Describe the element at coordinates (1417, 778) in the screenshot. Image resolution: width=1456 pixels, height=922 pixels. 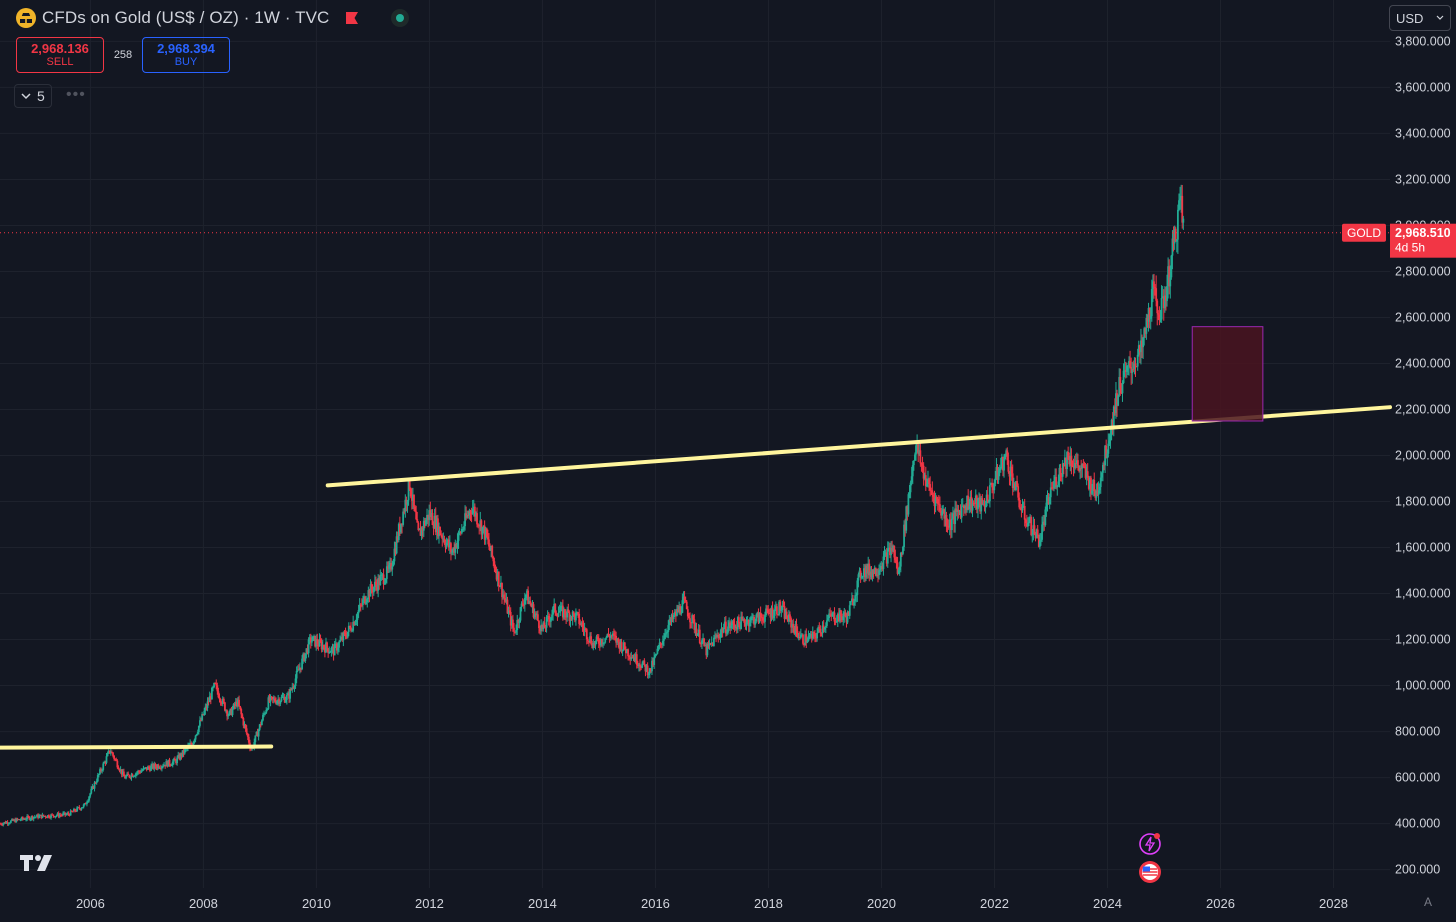
I see `price-axis-label: 600.000` at that location.